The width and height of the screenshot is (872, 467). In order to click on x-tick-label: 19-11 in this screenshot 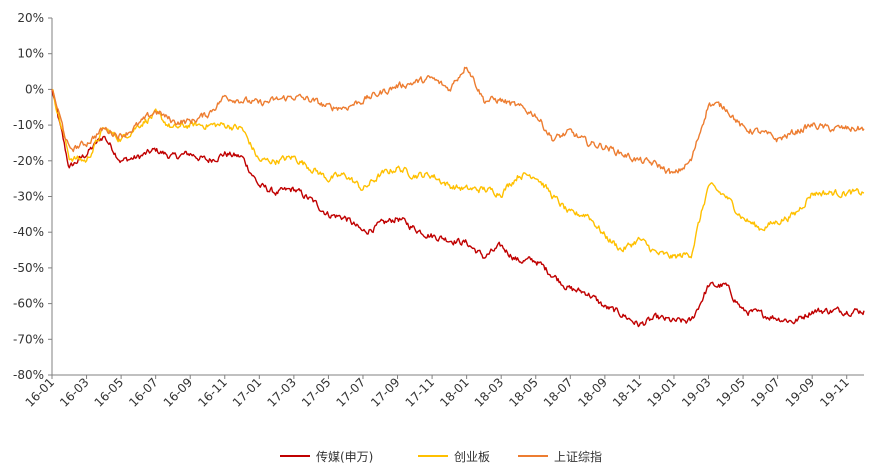, I will do `click(834, 392)`.